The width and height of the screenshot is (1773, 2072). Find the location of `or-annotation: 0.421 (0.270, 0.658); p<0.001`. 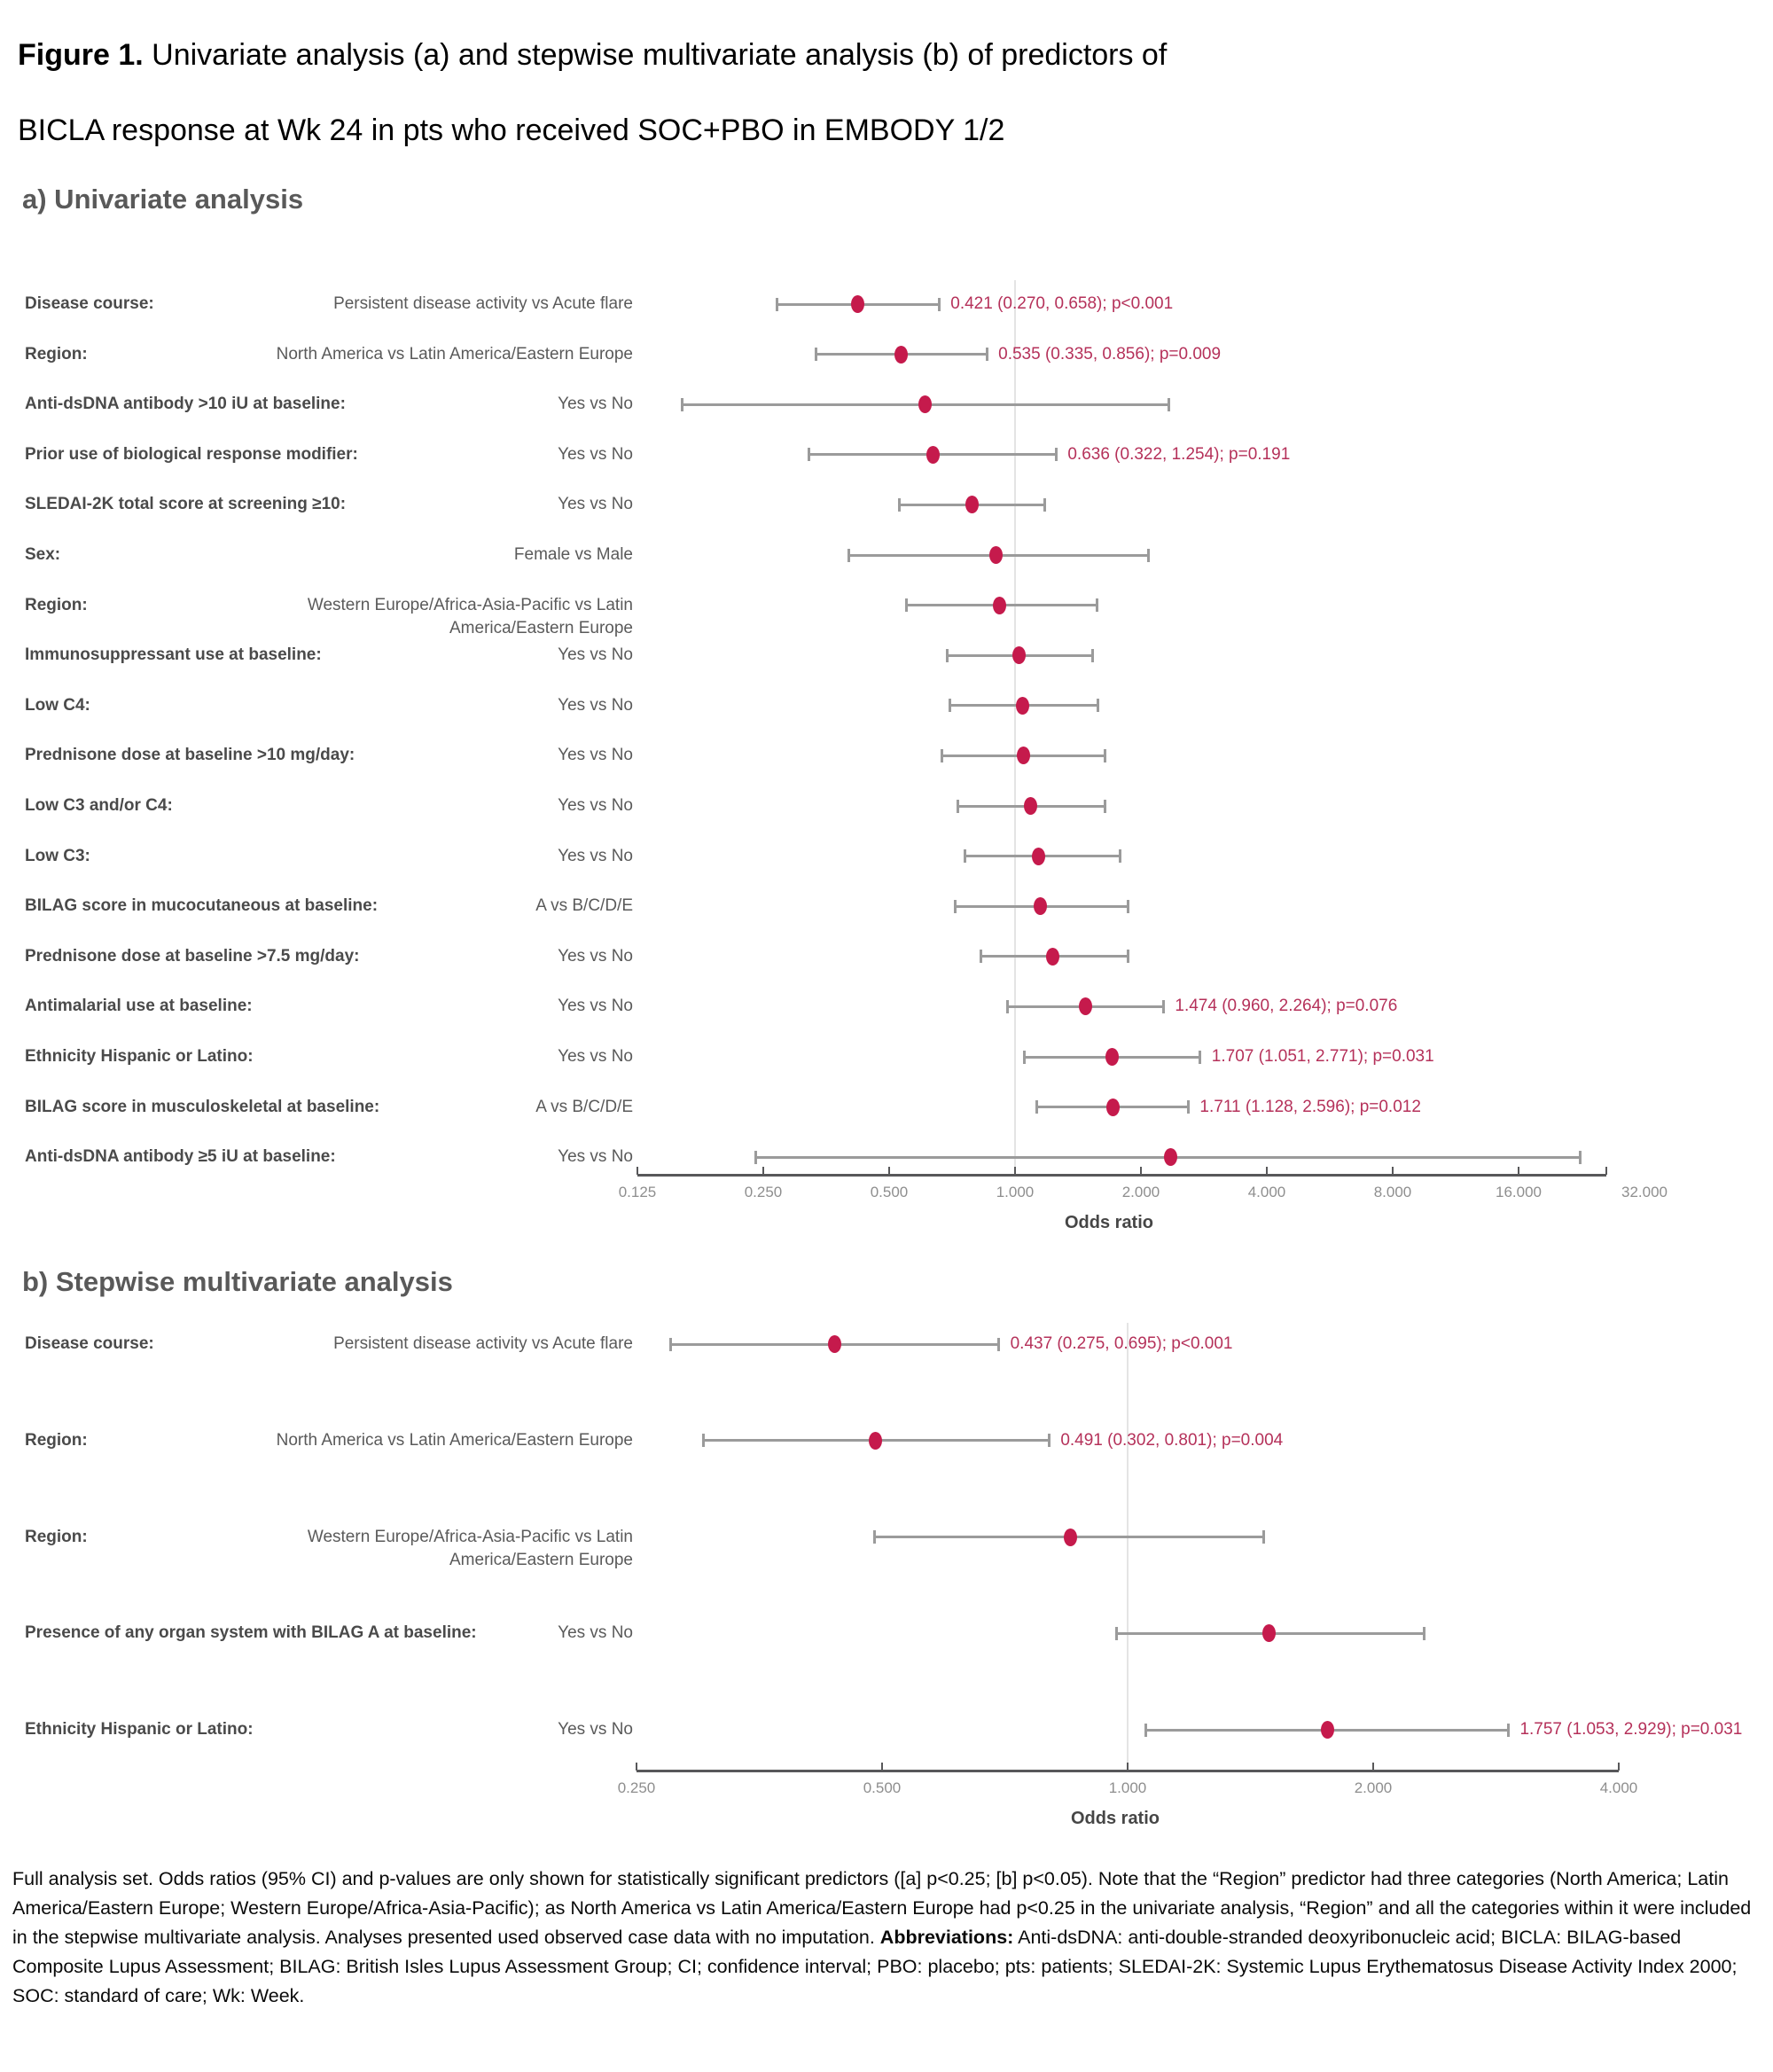

or-annotation: 0.421 (0.270, 0.658); p<0.001 is located at coordinates (1062, 303).